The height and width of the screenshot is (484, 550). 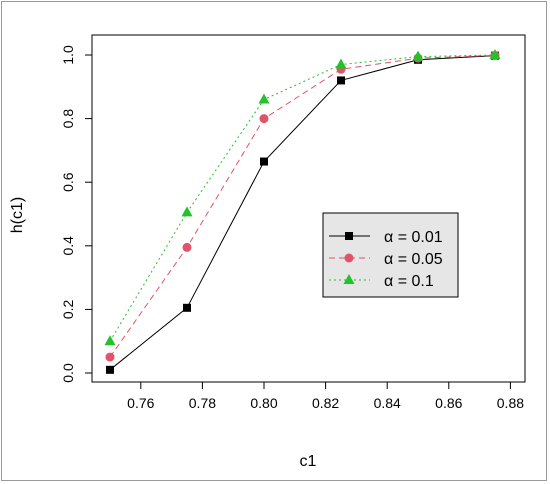 What do you see at coordinates (76, 214) in the screenshot?
I see `y-axis: 0.0 0.2 0.4 0.6 0.8 1.0` at bounding box center [76, 214].